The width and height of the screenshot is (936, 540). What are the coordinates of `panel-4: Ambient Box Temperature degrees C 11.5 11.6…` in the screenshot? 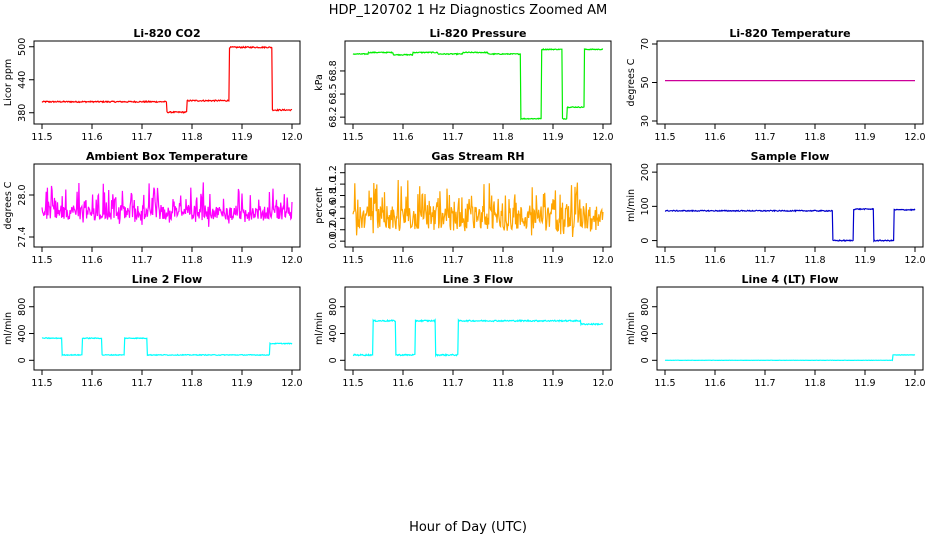 It's located at (153, 208).